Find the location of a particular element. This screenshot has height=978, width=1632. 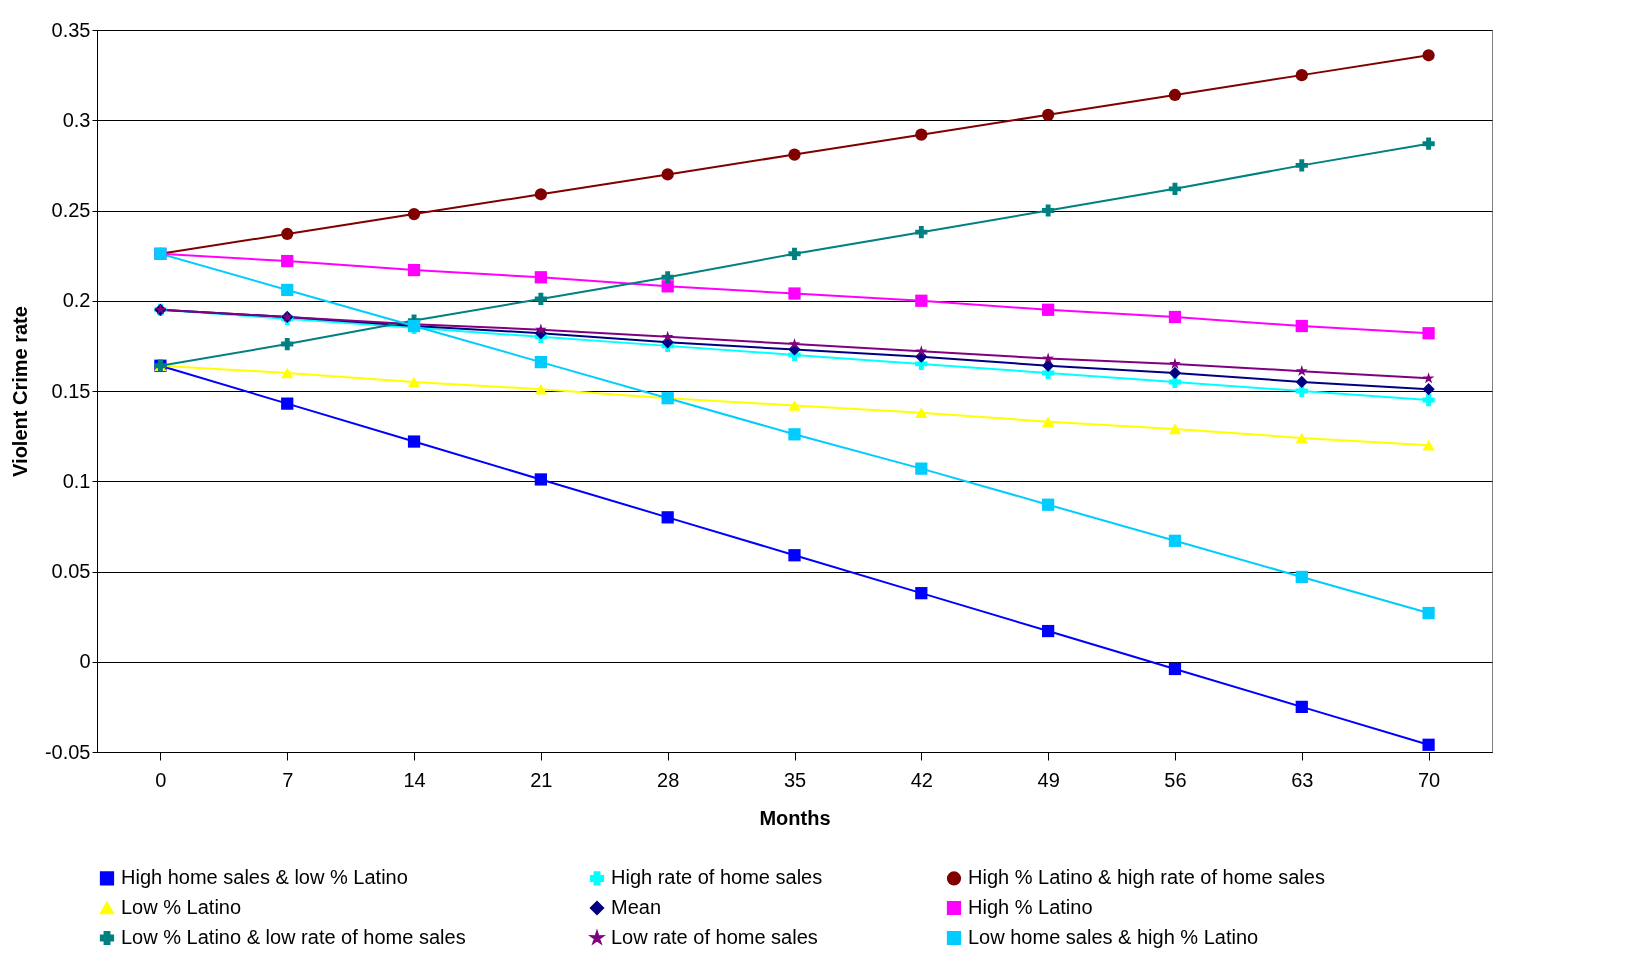

x-tick-label: 49 is located at coordinates (1048, 779).